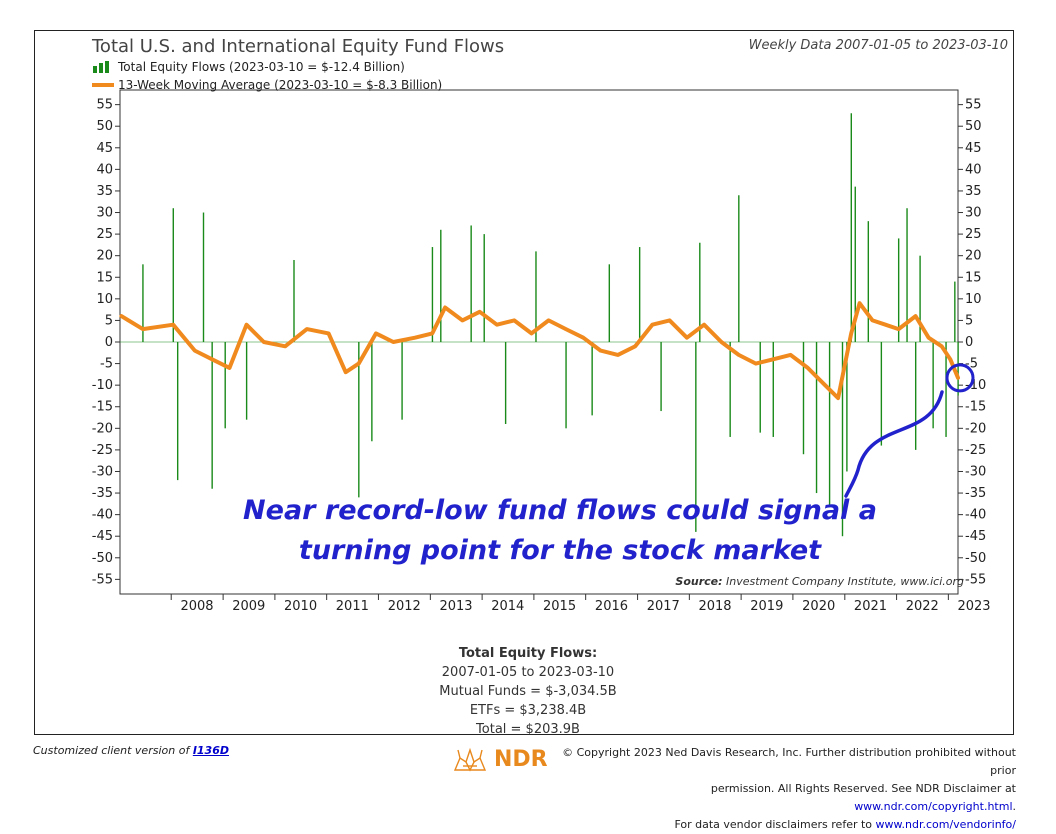 This screenshot has width=1056, height=834. What do you see at coordinates (973, 606) in the screenshot?
I see `x-tick-label: 2023` at bounding box center [973, 606].